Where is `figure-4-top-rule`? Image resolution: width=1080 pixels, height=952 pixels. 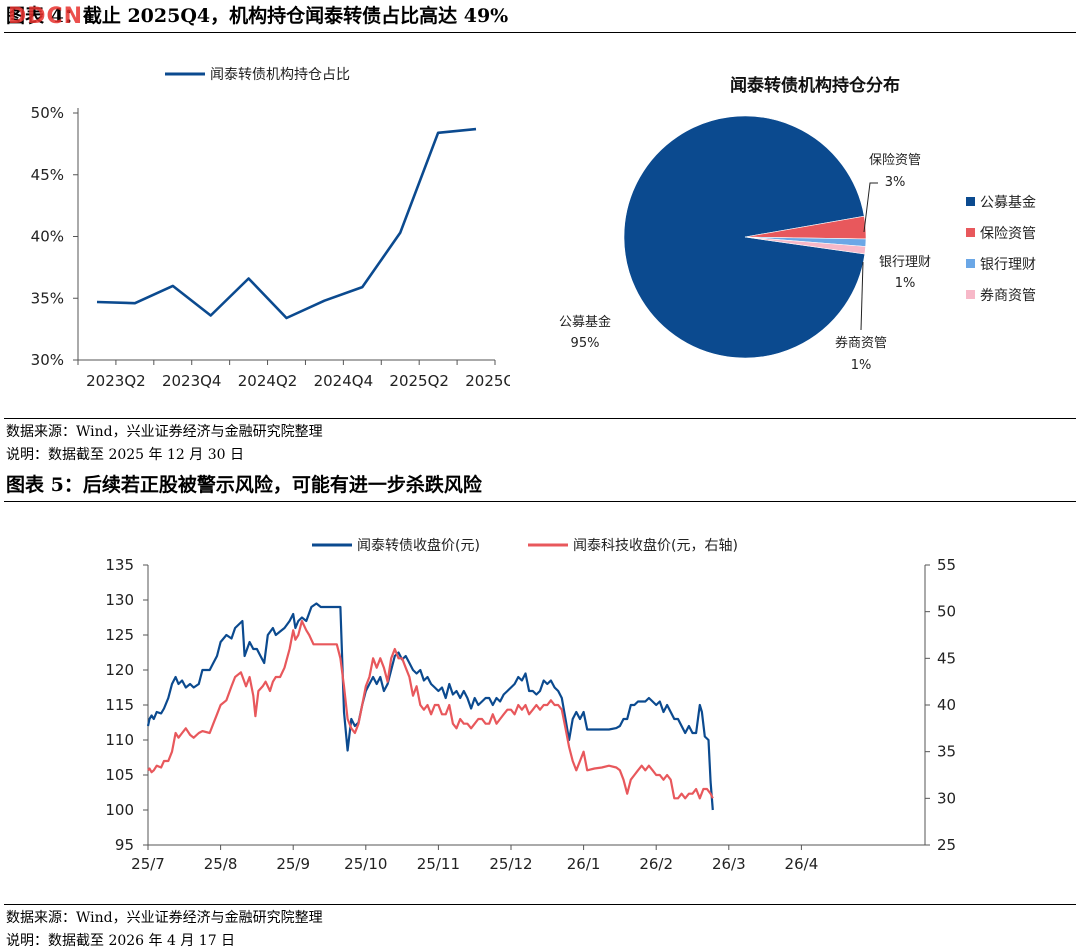 figure-4-top-rule is located at coordinates (540, 32).